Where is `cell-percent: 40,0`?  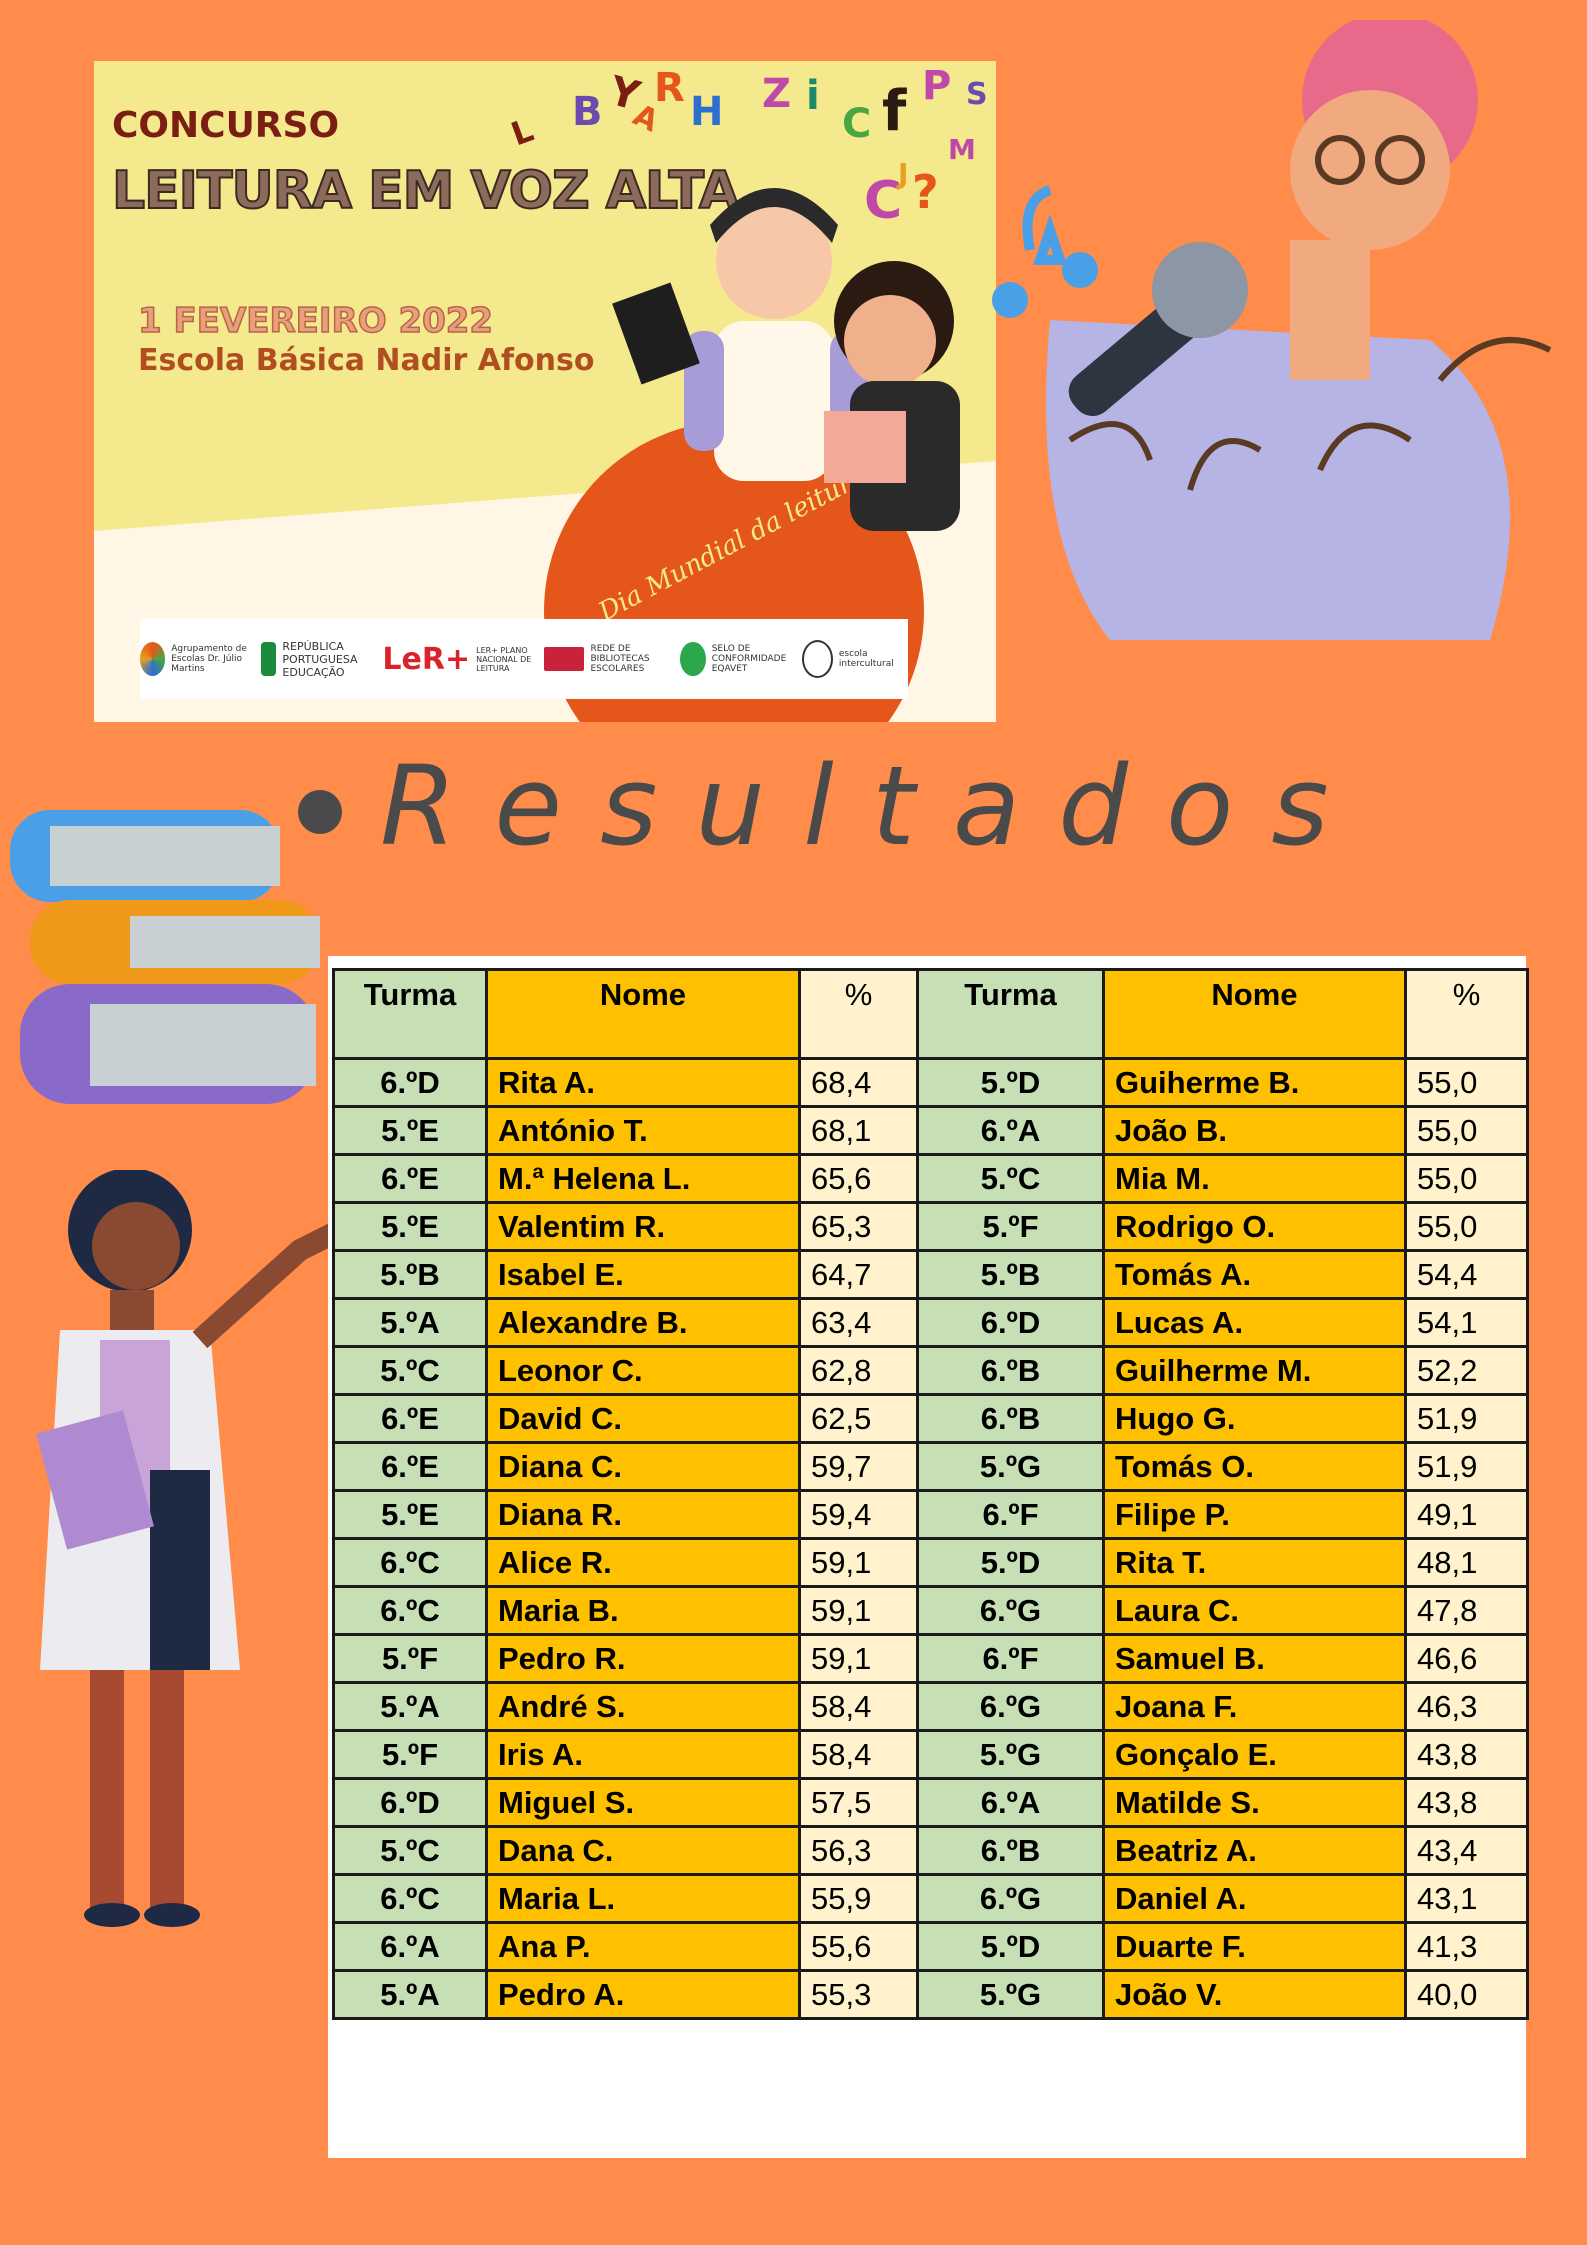 cell-percent: 40,0 is located at coordinates (1466, 1994).